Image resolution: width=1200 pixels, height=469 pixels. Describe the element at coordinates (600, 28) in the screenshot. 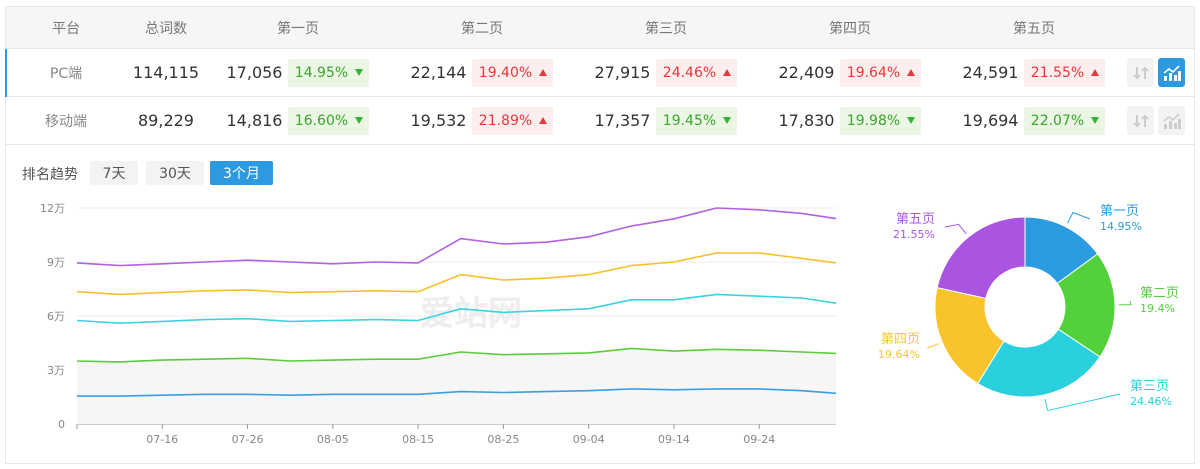

I see `table-header: 平台 总词数 第一页 第二页 第三页 第四页 第五页` at that location.